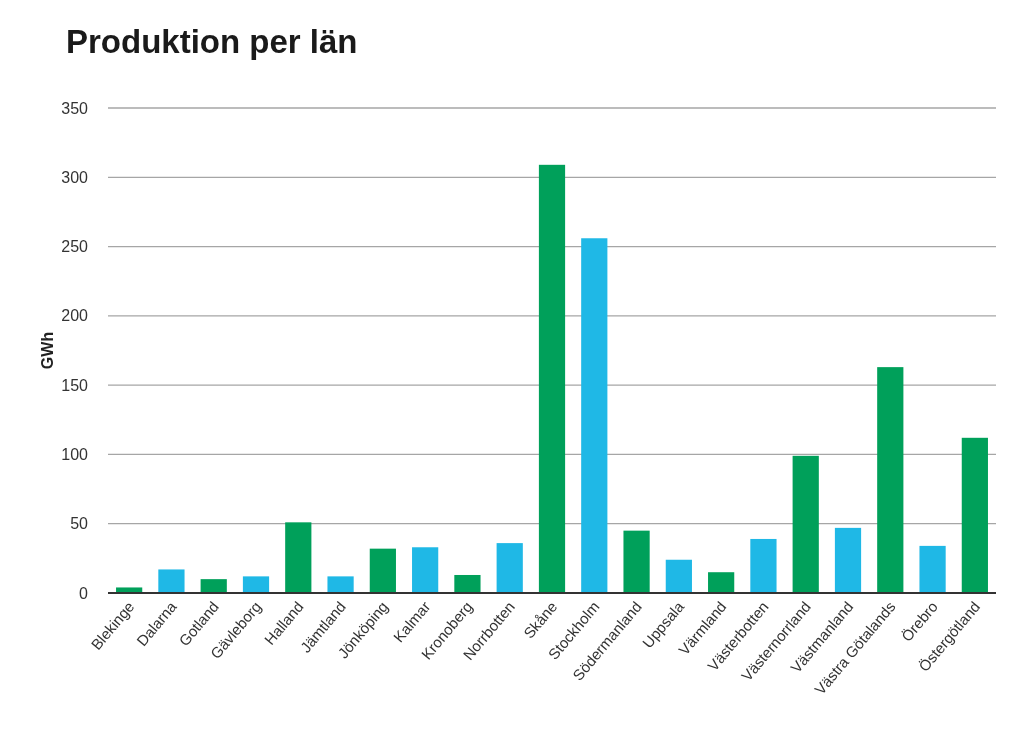 The image size is (1017, 751). I want to click on y-tick-label: 200, so click(75, 316).